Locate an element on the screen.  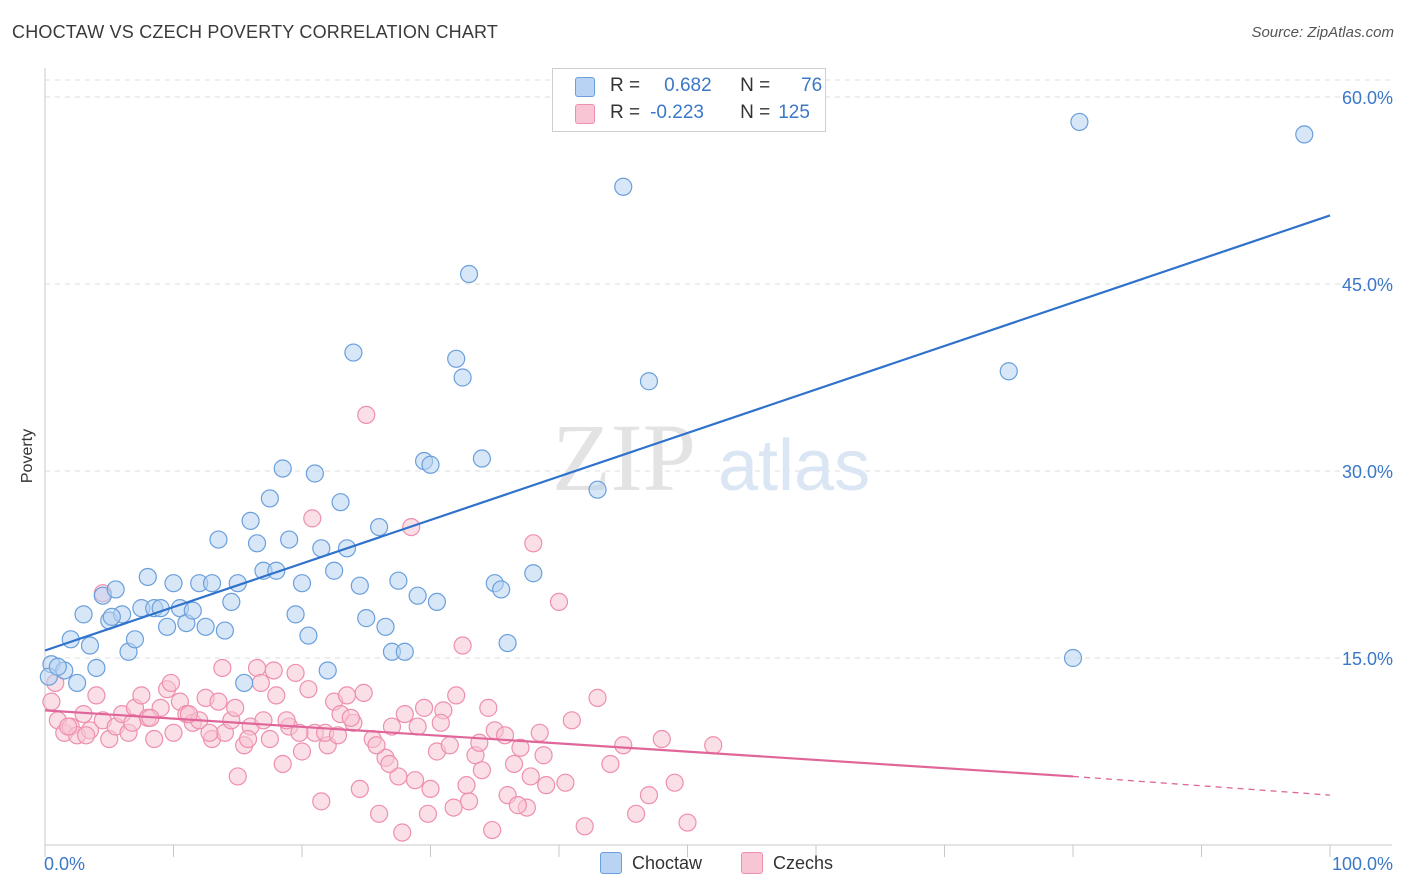
czechs-trend-line is located at coordinates (559, 743).